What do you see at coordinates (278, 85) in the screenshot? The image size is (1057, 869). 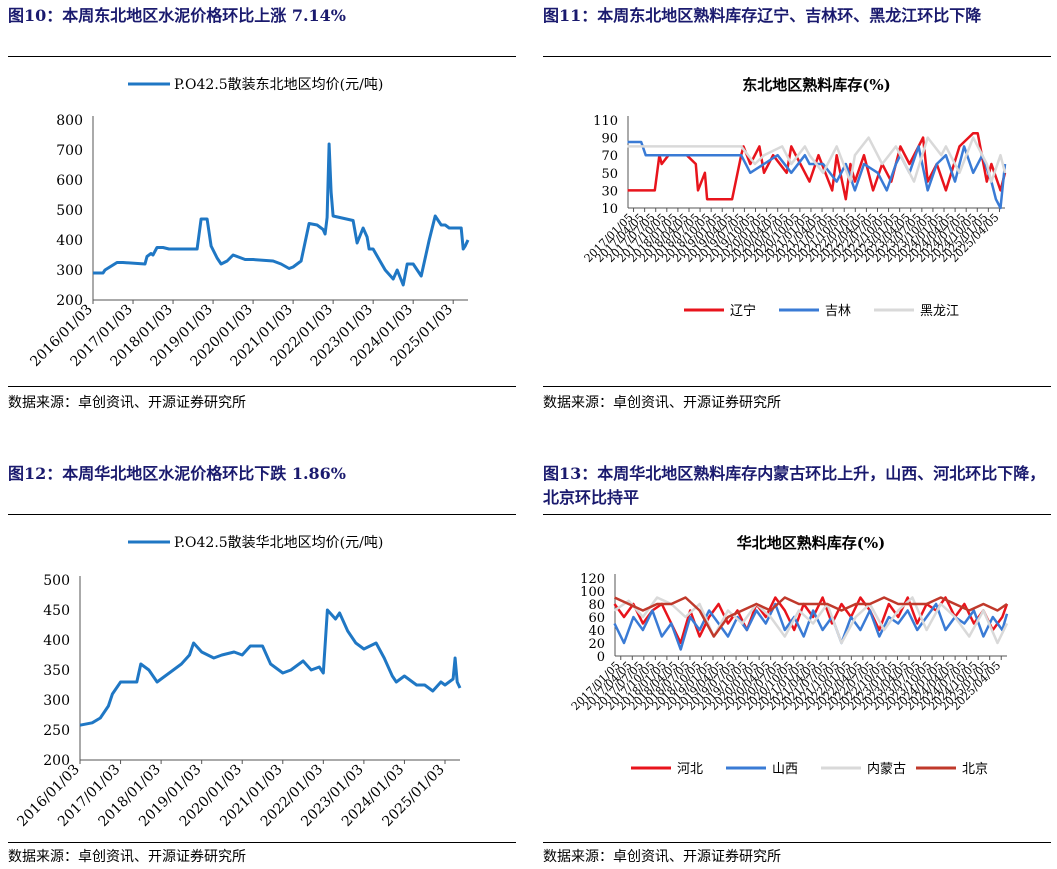 I see `legend-label: P.O42.5散装东北地区均价(元/吨)` at bounding box center [278, 85].